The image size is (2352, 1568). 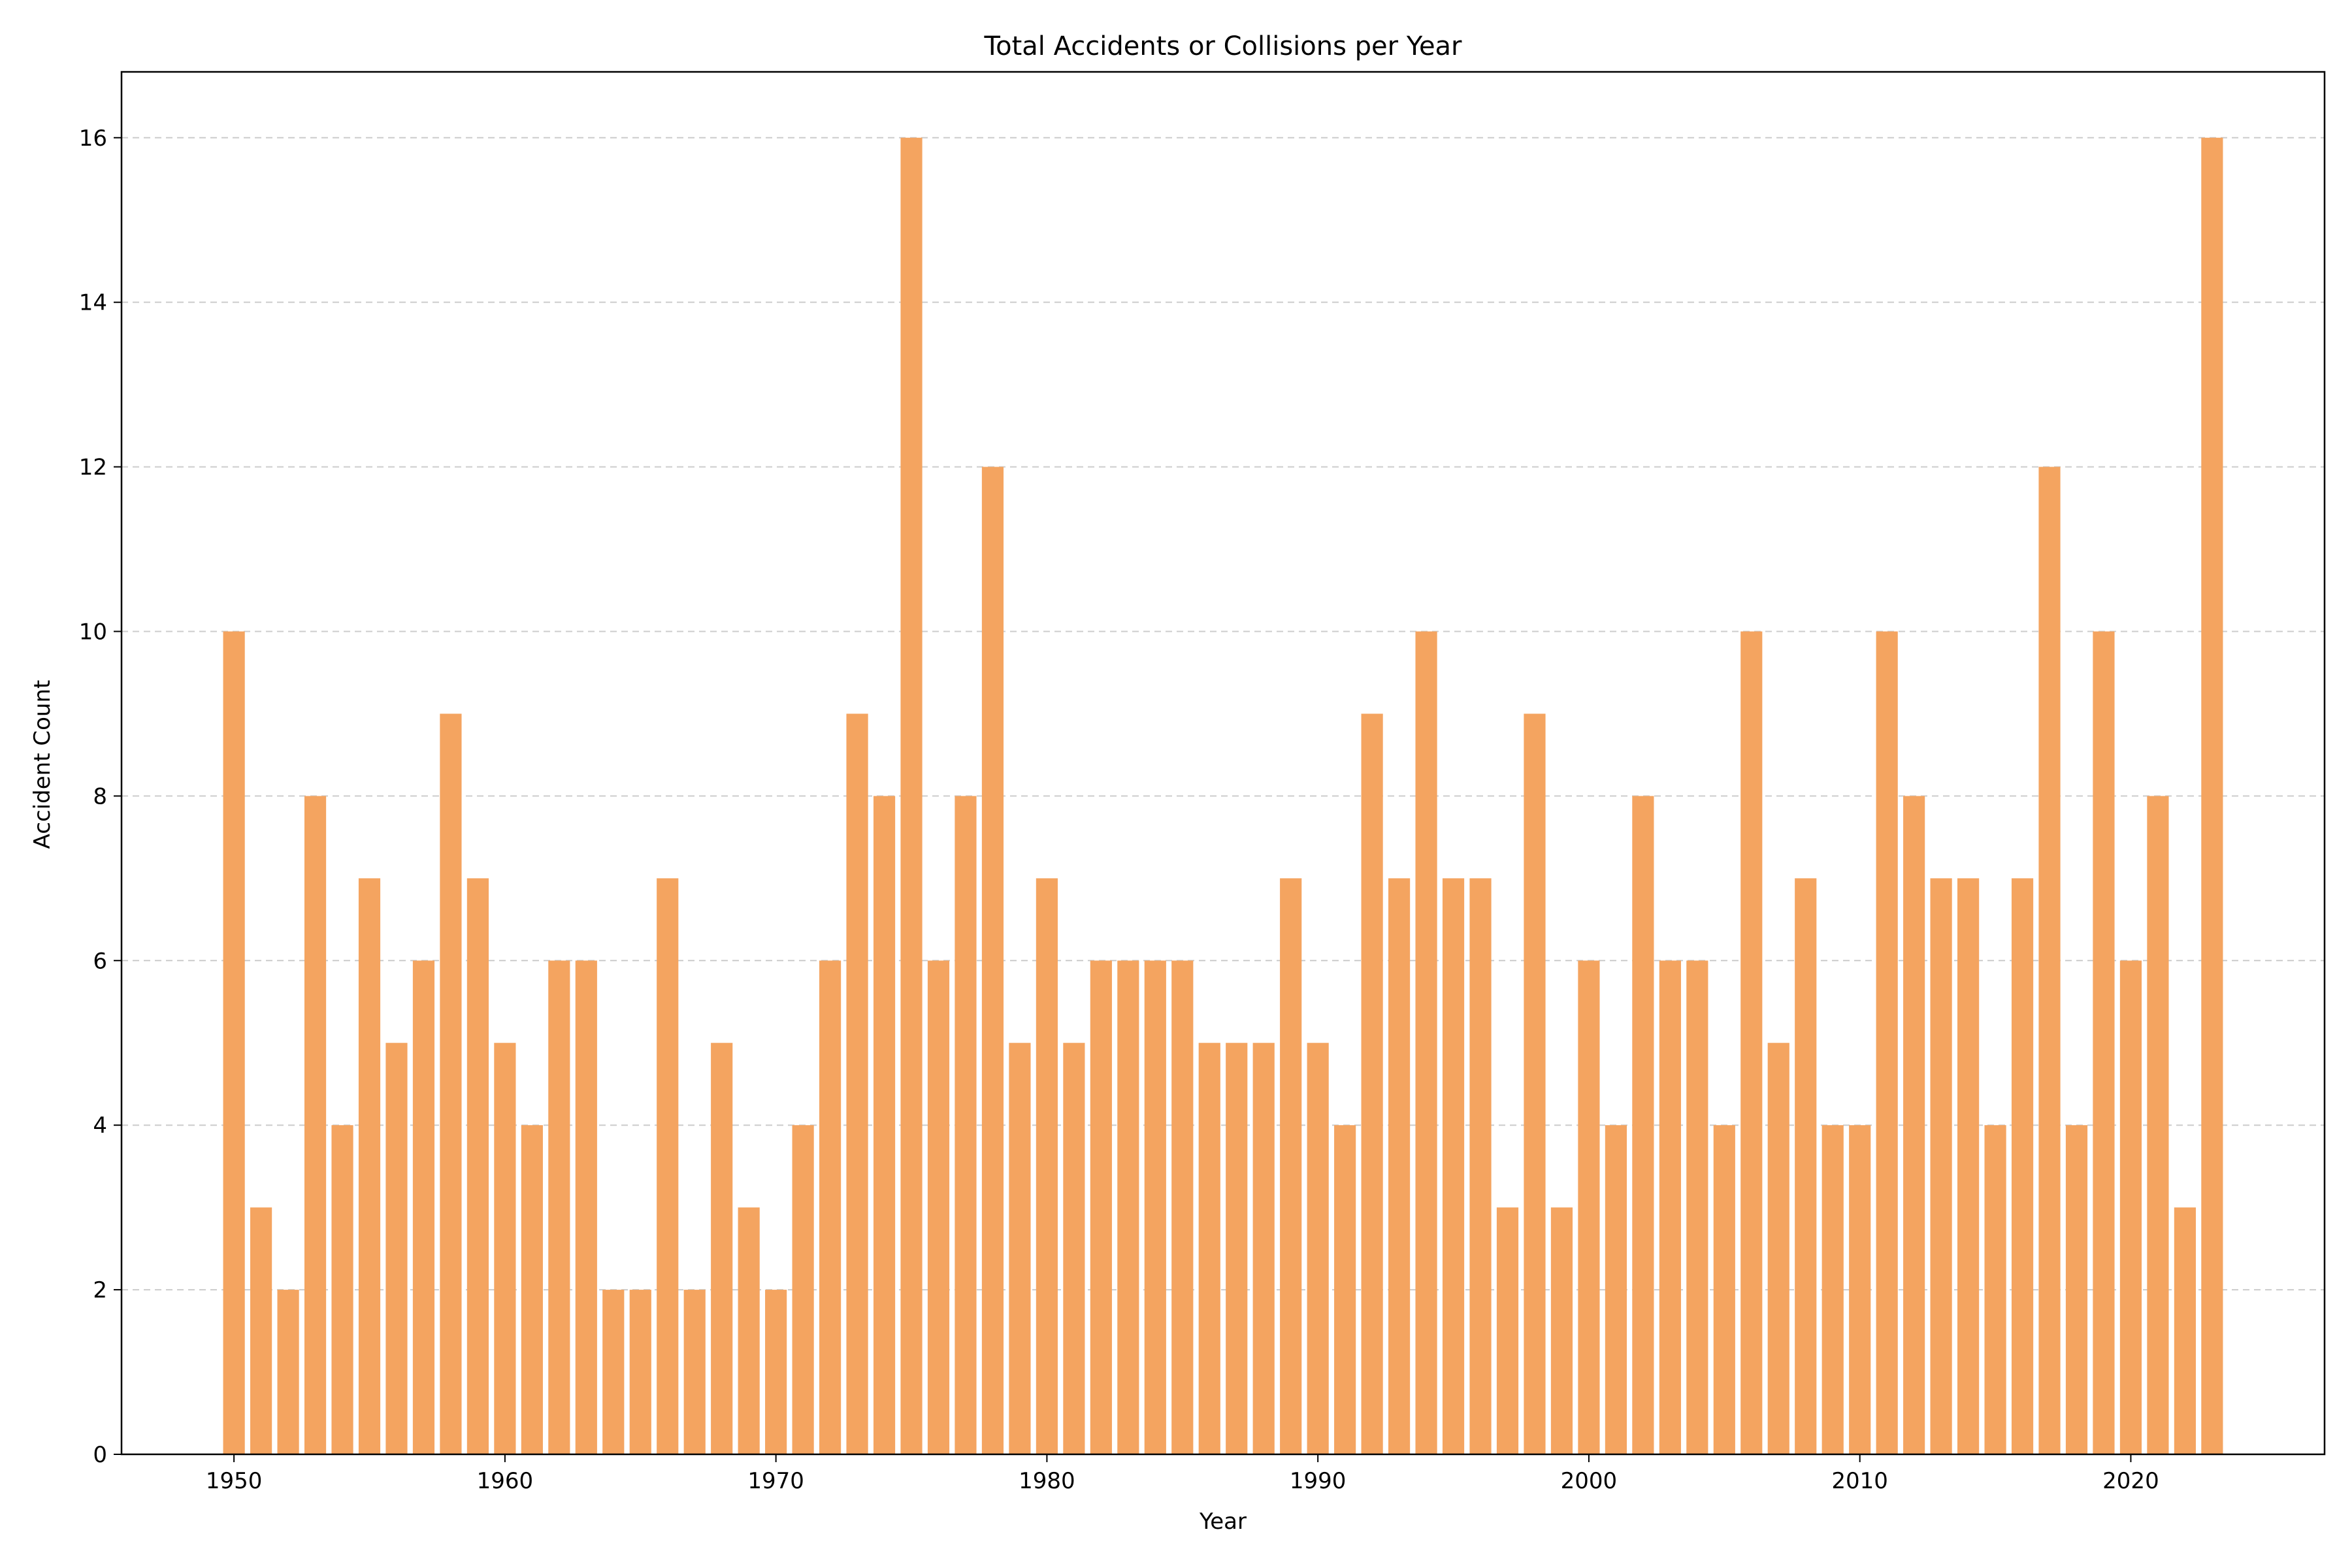 I want to click on chart-title: Total Accidents or Collisions per Year, so click(x=1222, y=46).